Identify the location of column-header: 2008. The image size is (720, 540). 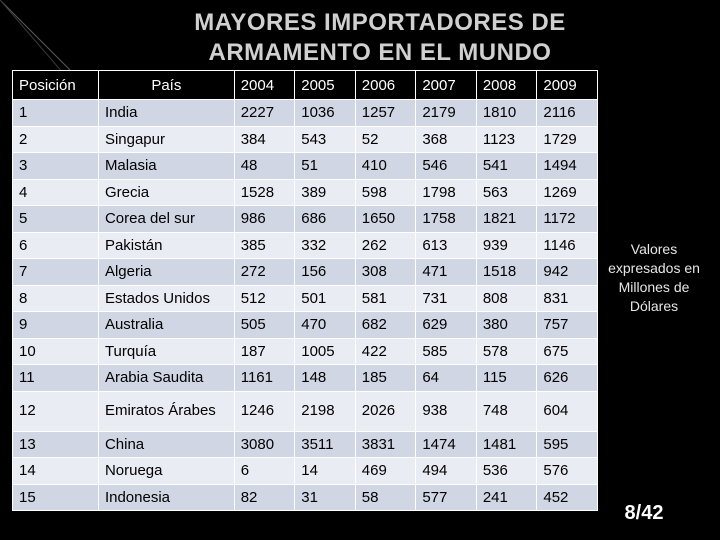
(506, 85).